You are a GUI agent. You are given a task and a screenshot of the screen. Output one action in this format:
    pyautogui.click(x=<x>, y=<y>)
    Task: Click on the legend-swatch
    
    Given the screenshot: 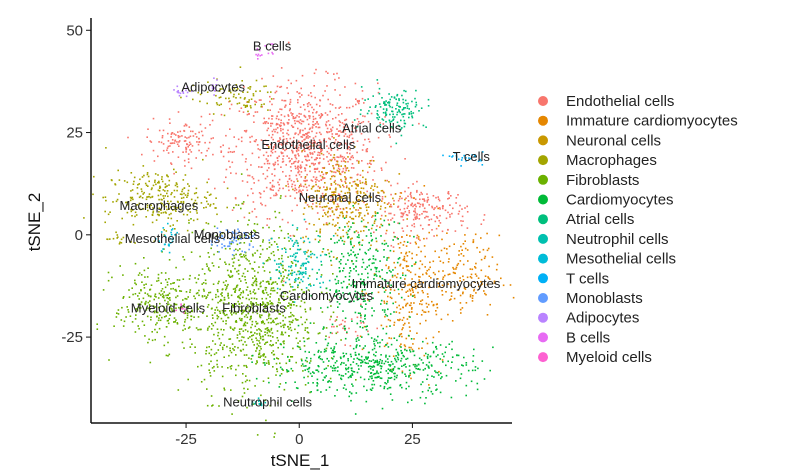 What is the action you would take?
    pyautogui.click(x=543, y=160)
    